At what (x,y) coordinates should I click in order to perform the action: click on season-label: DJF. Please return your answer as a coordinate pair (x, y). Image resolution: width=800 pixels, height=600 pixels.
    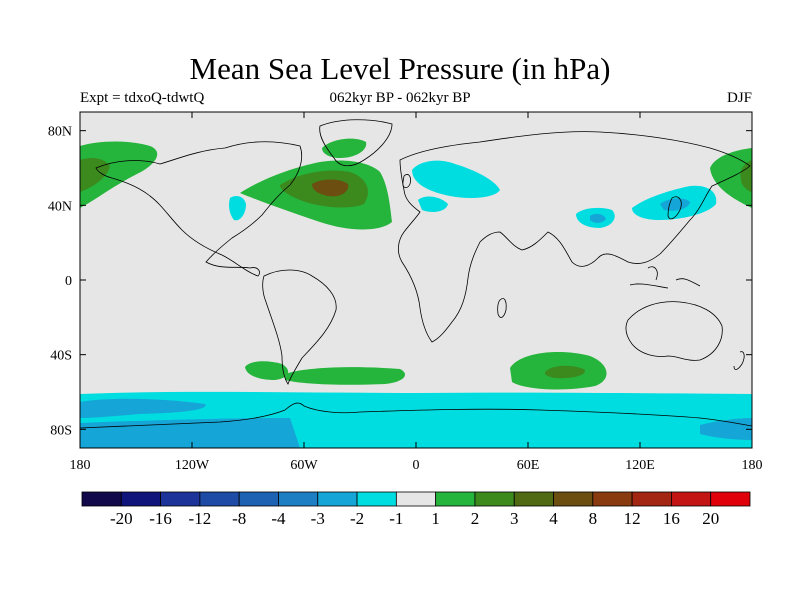
    Looking at the image, I should click on (739, 98).